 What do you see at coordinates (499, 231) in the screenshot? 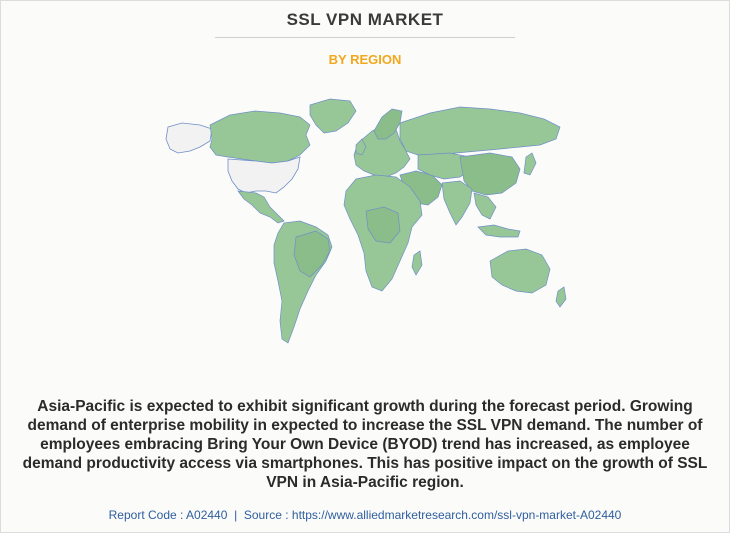
I see `map-region-indonesia` at bounding box center [499, 231].